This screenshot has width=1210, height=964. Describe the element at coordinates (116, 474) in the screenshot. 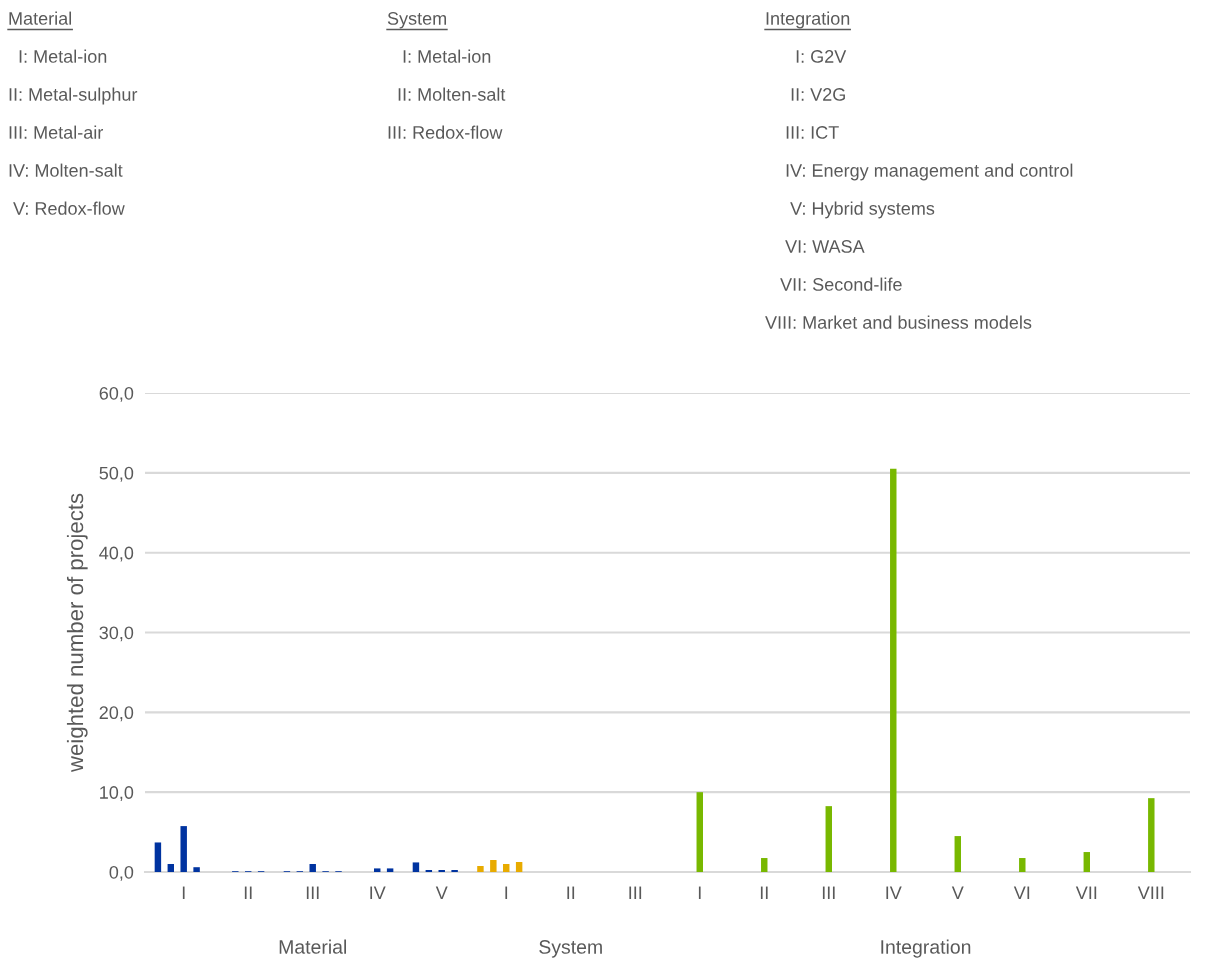

I see `y-tick-label: 50,0` at that location.